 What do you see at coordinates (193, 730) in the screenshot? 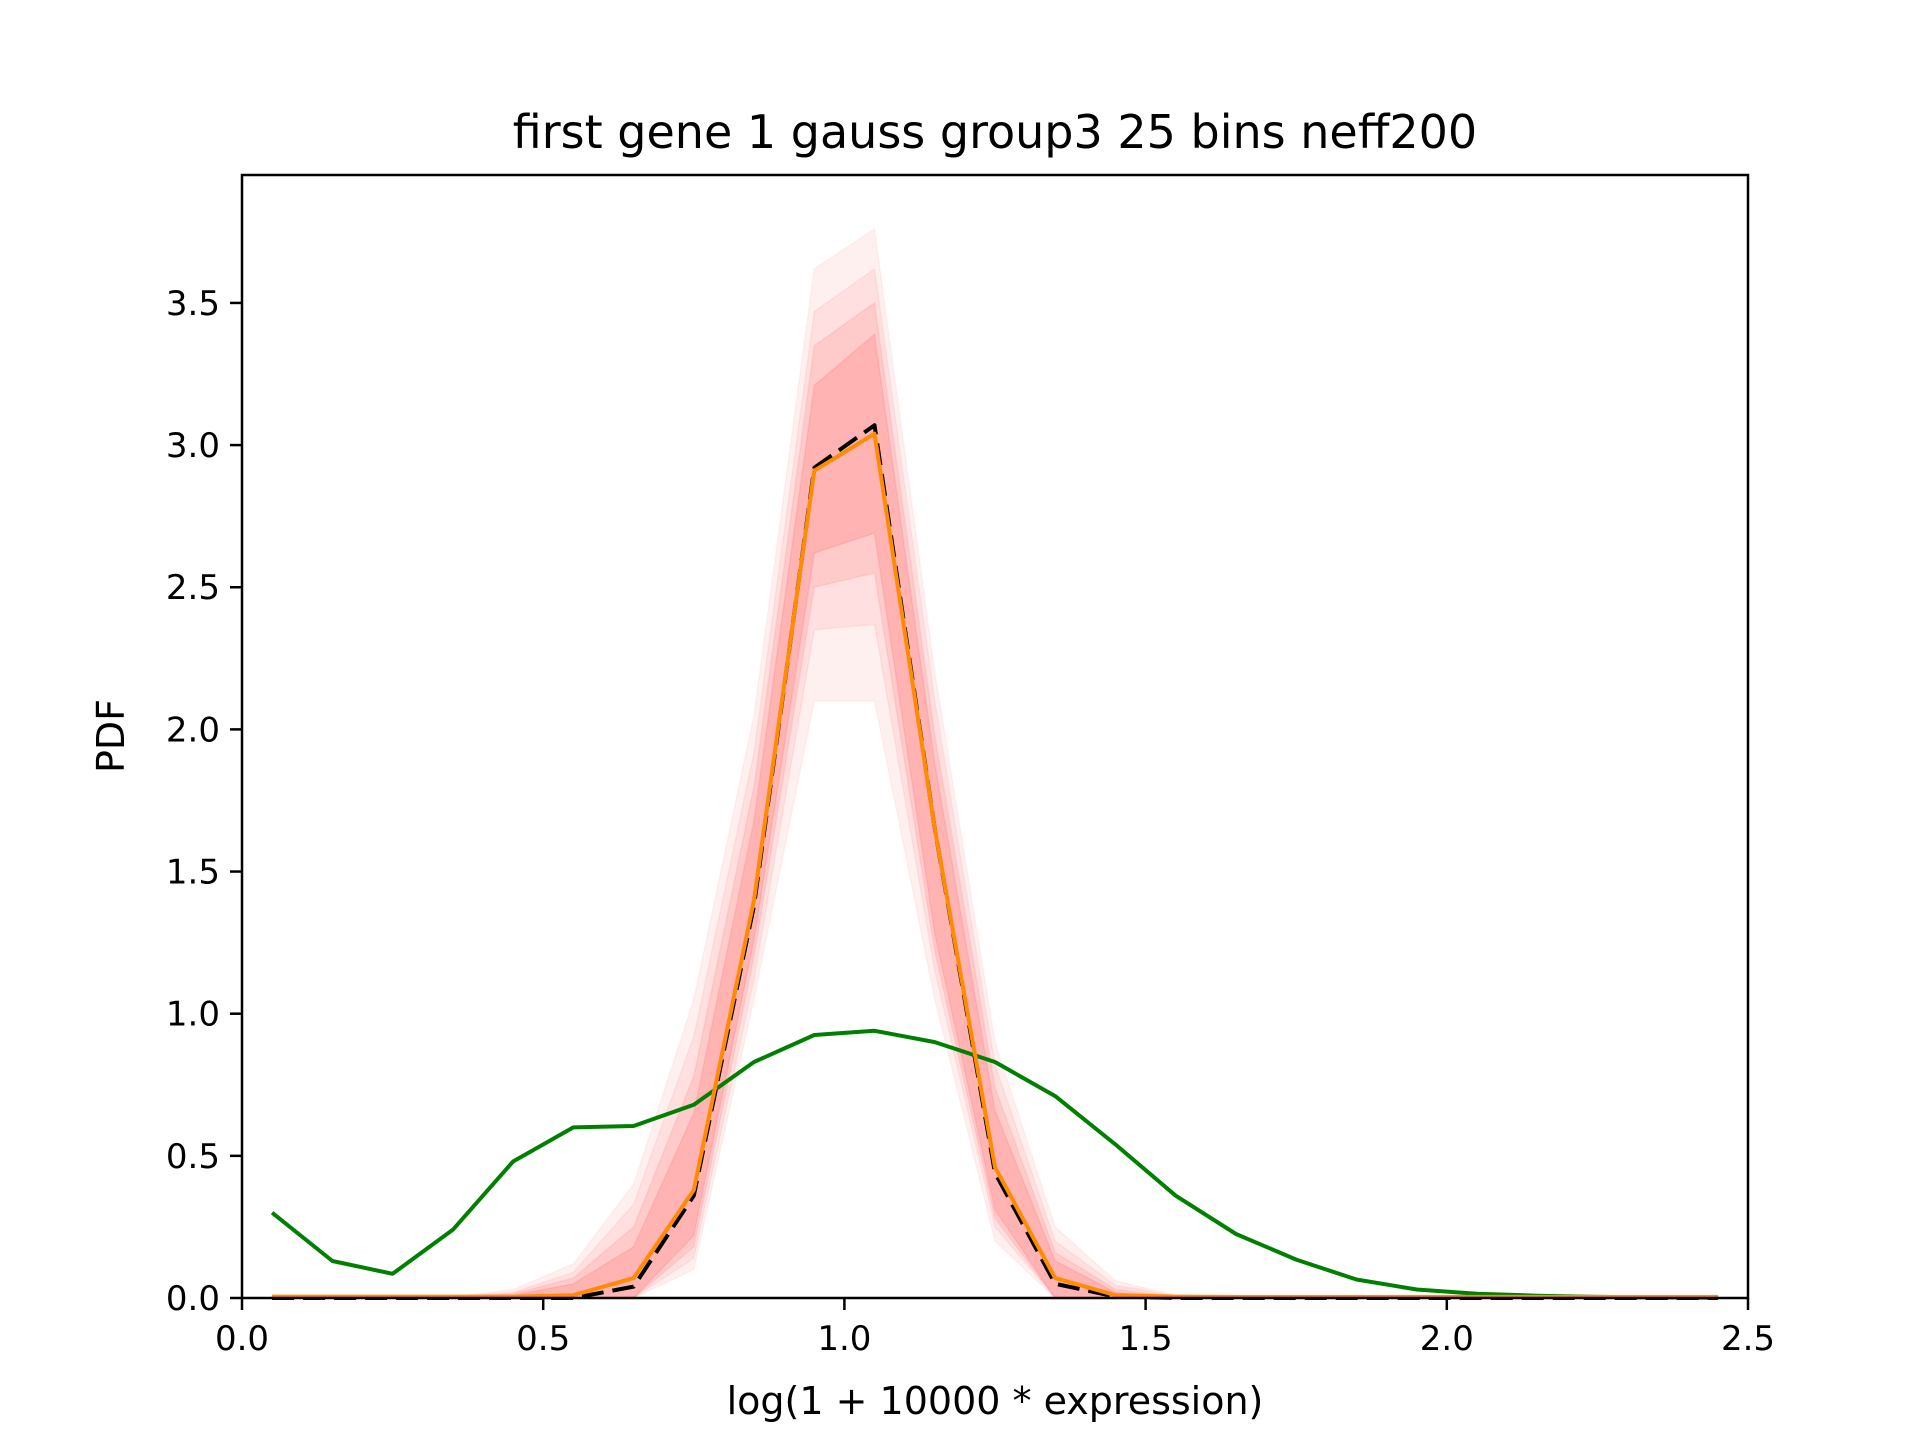
I see `y-tick-label: 2.0` at bounding box center [193, 730].